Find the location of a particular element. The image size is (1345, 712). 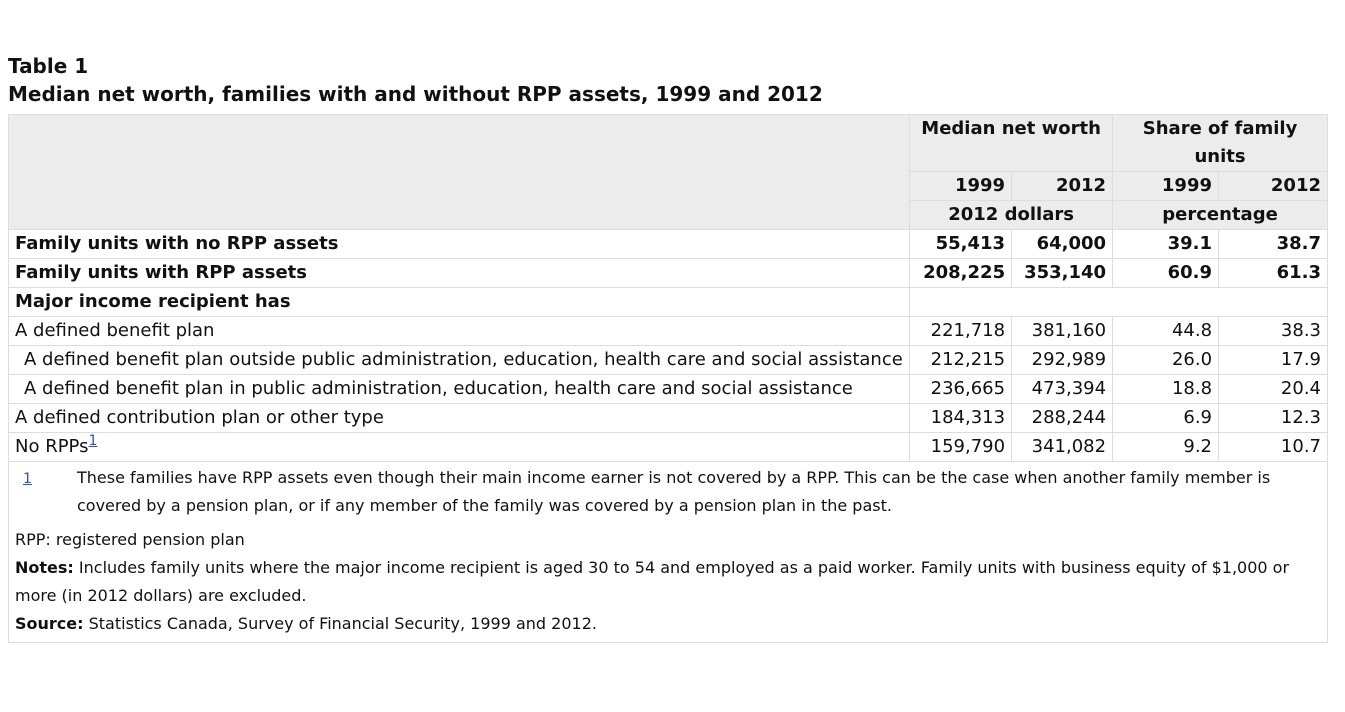

row-label: Family units with no RPP assets is located at coordinates (459, 244).